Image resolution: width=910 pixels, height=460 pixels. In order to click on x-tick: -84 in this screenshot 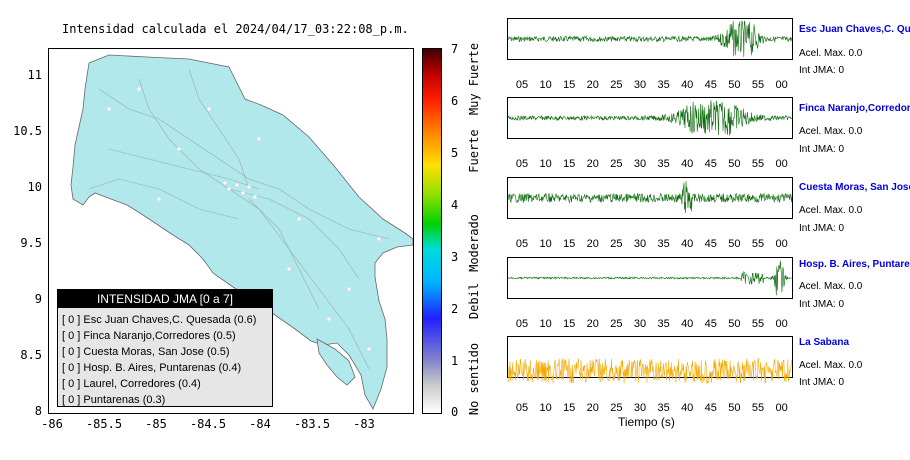, I will do `click(260, 424)`.